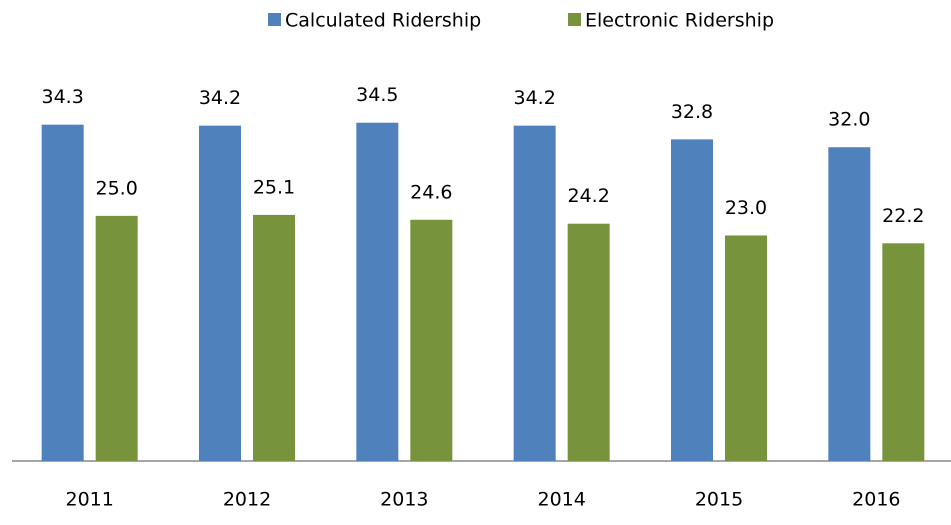 This screenshot has width=951, height=525. Describe the element at coordinates (746, 208) in the screenshot. I see `data-label: 23.0` at that location.